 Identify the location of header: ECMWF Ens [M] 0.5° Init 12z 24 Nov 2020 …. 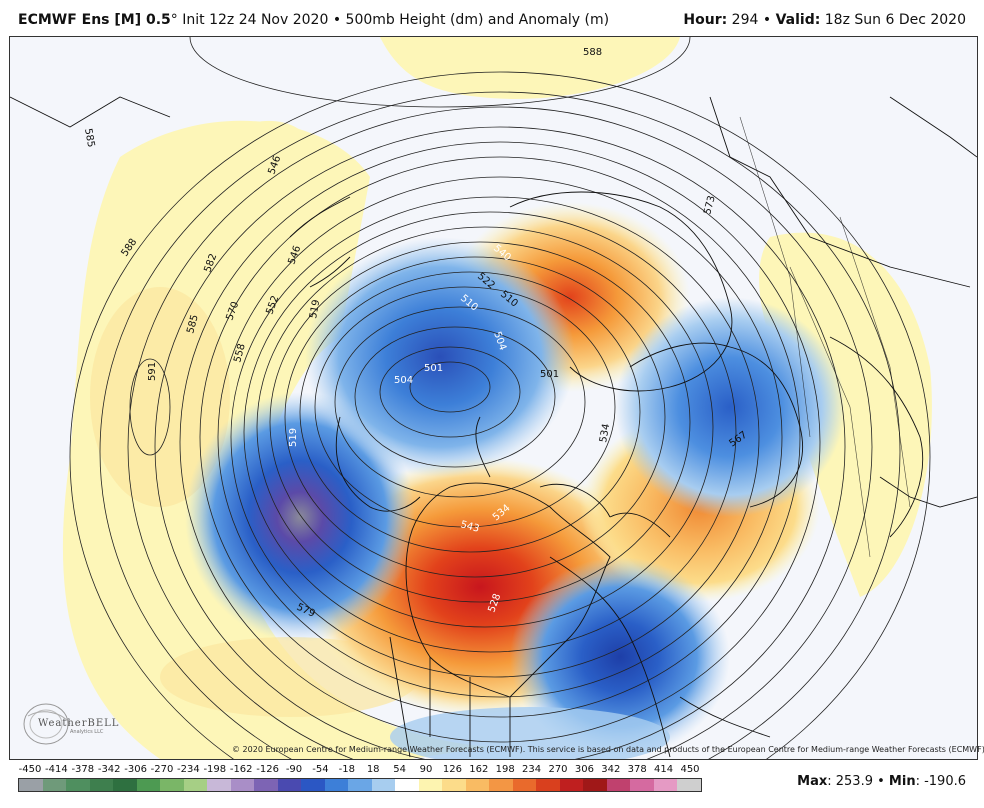
(492, 17).